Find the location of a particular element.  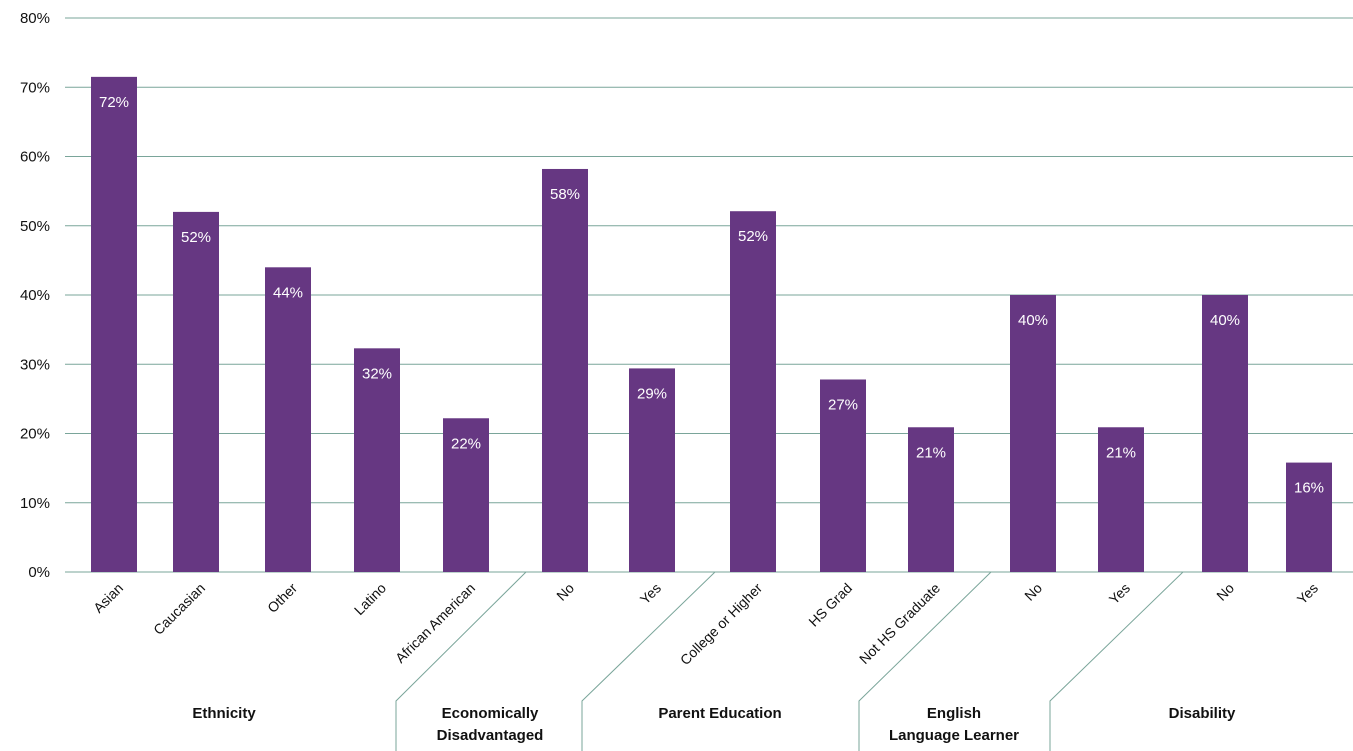

y-tick-label: 10% is located at coordinates (35, 503).